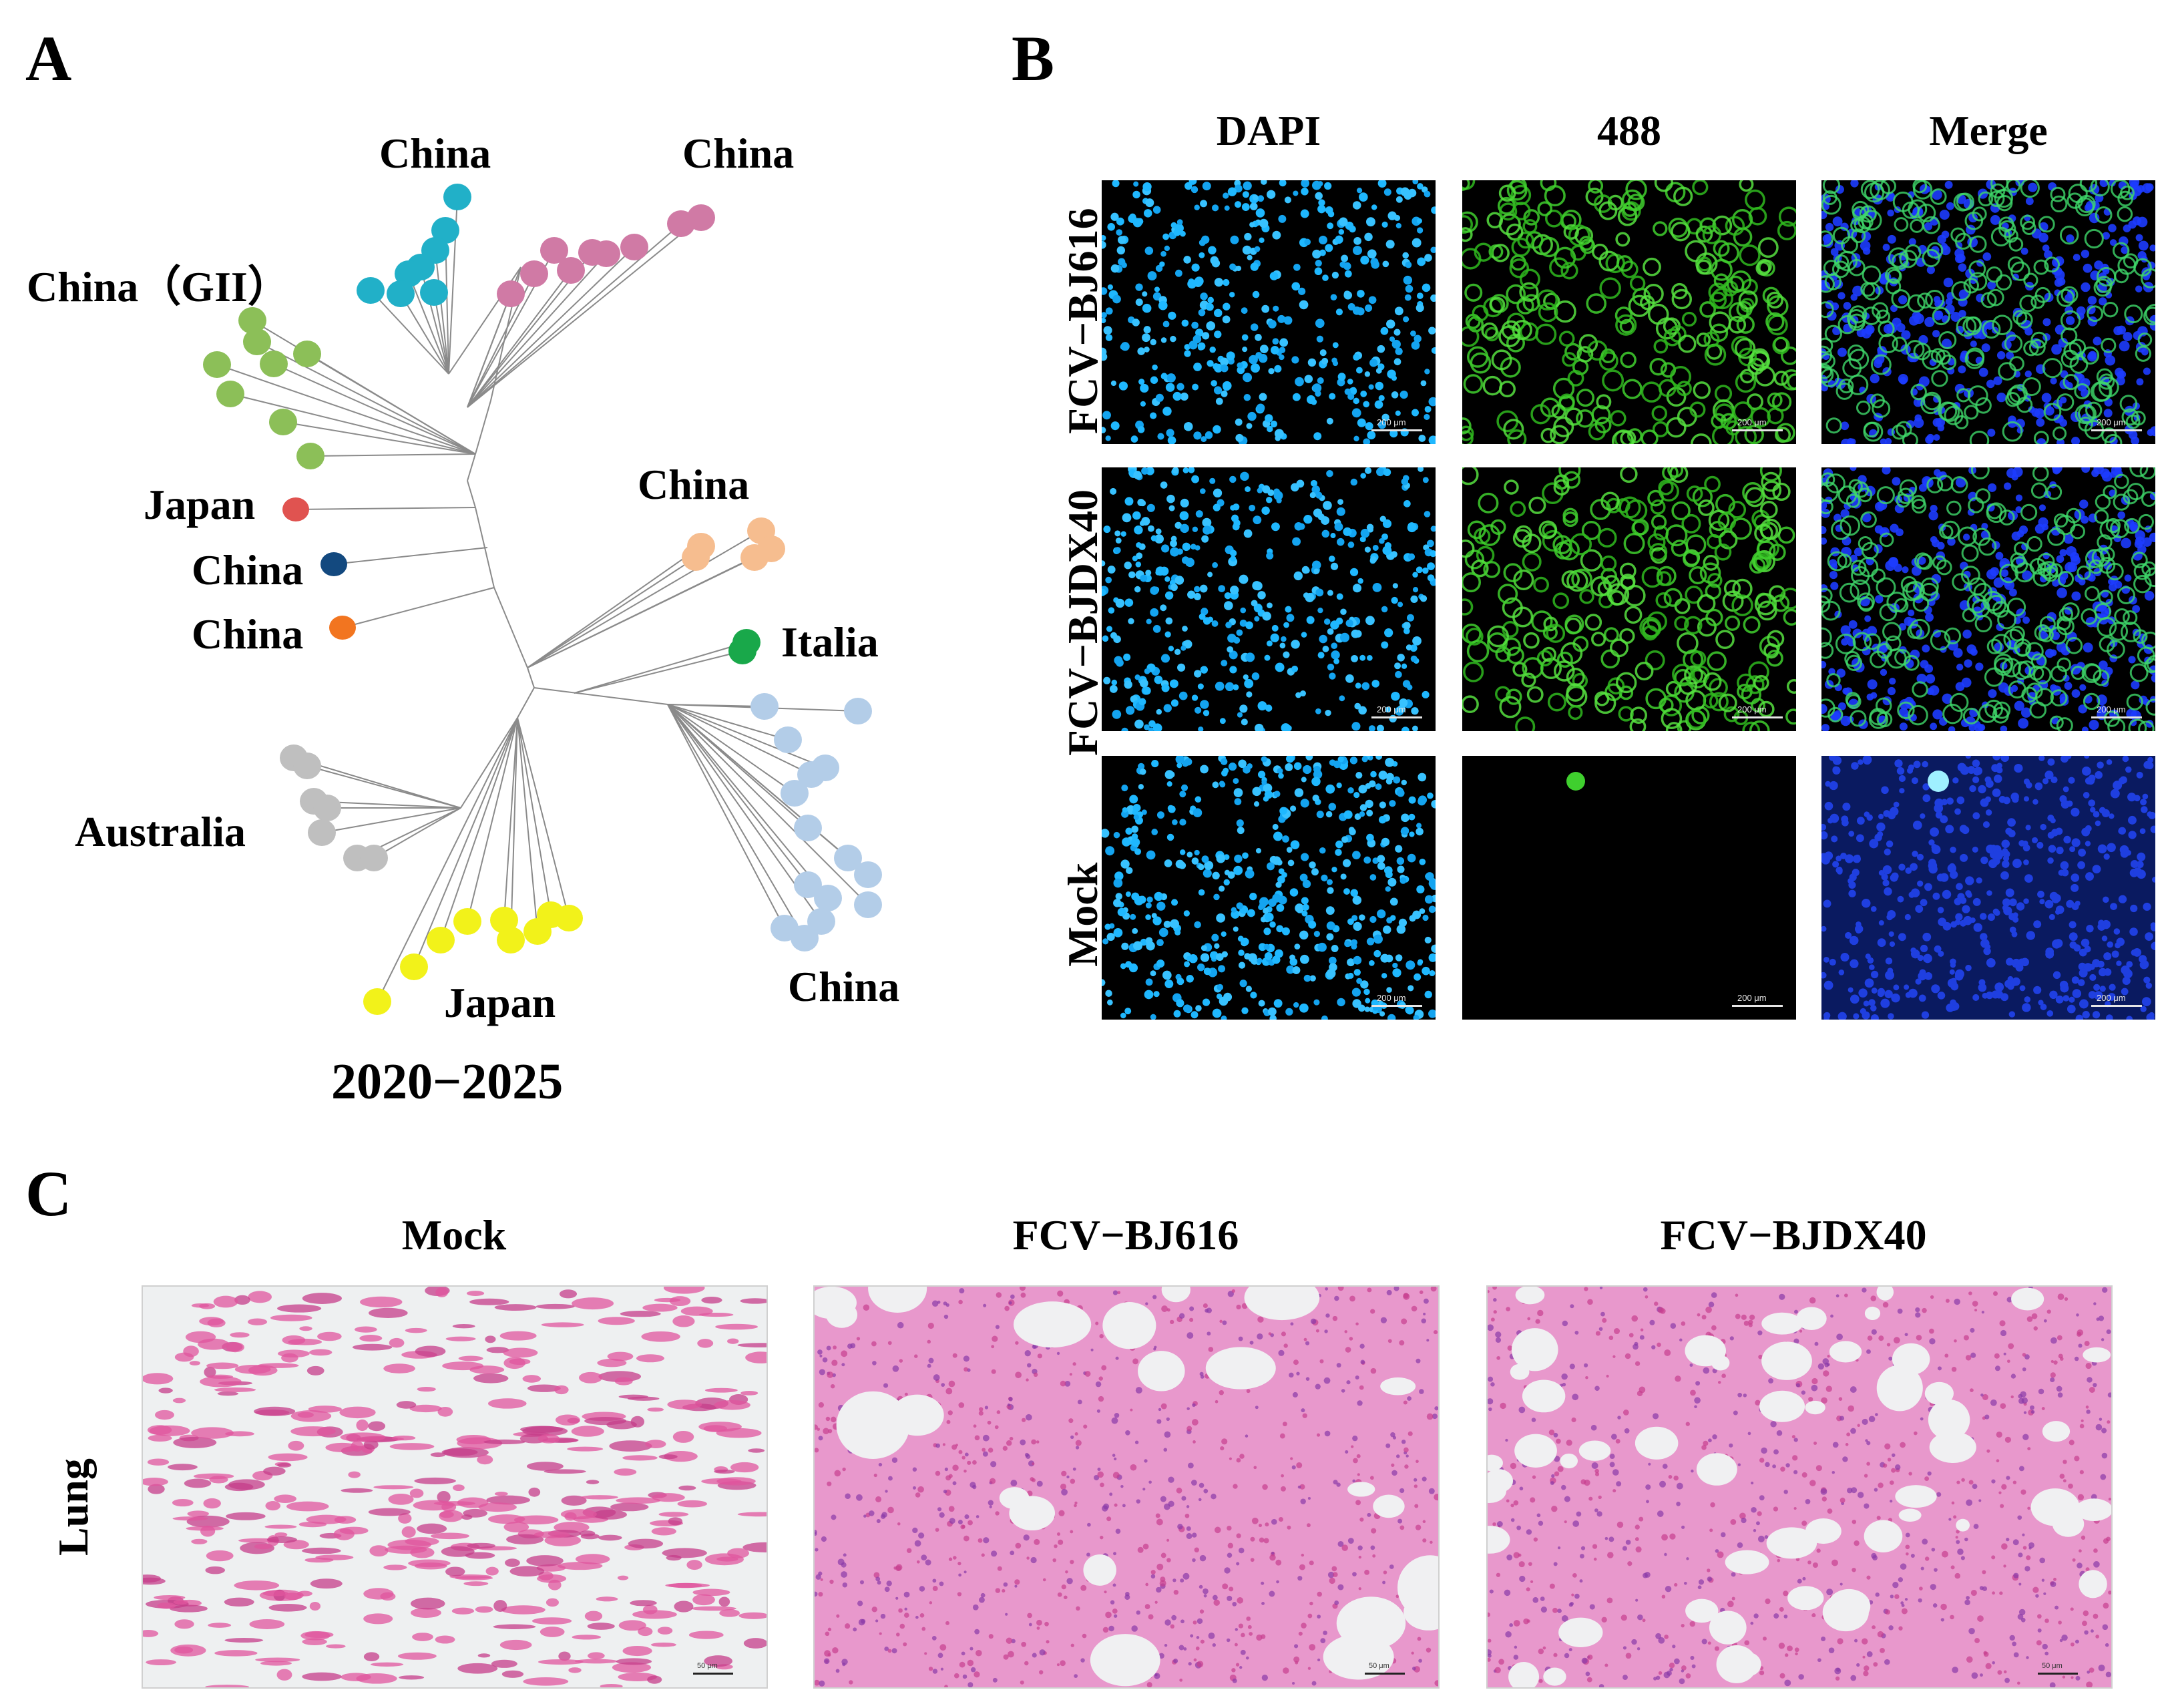 This screenshot has height=1708, width=2168. I want to click on histology-image-1: 50 μm, so click(455, 1487).